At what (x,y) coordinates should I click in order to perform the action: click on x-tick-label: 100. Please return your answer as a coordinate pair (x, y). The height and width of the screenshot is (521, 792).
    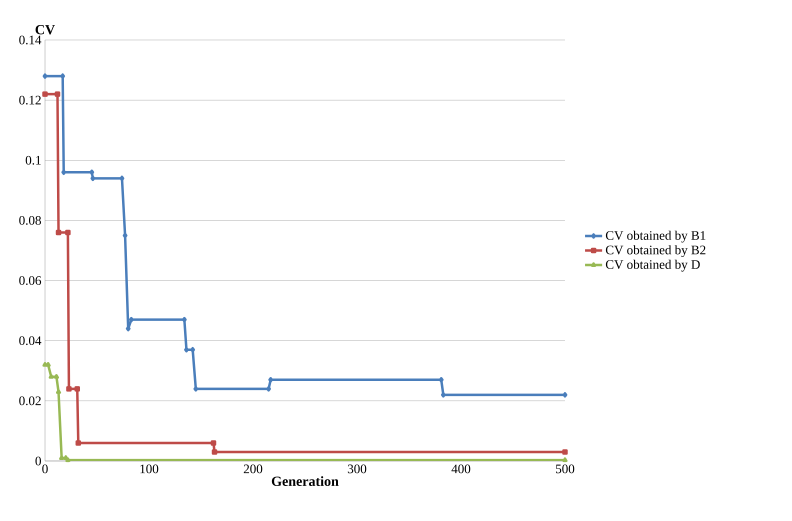
    Looking at the image, I should click on (149, 469).